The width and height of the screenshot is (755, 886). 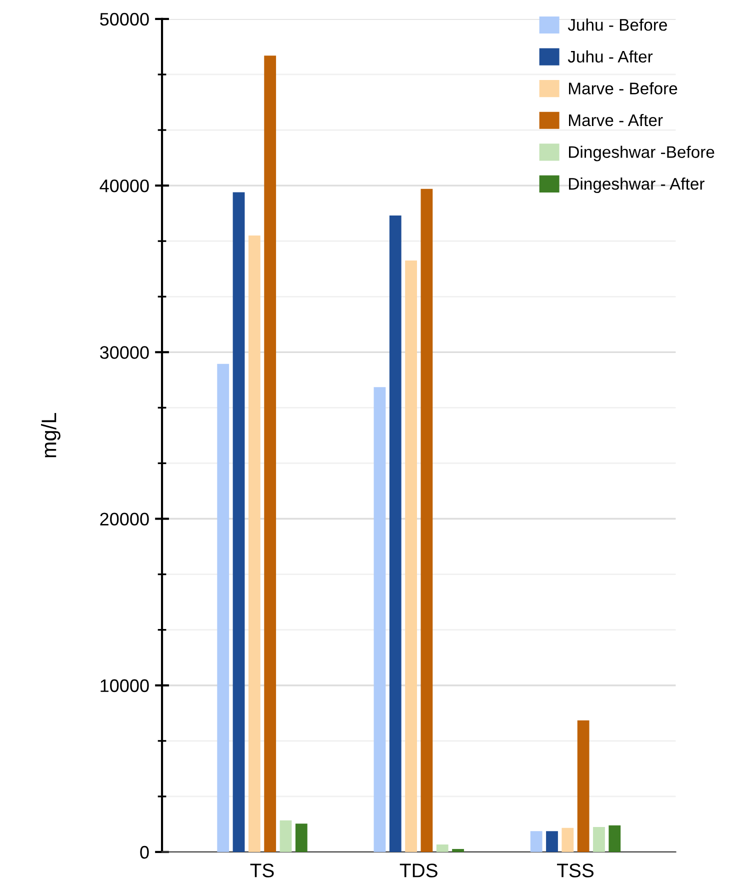 I want to click on legend-label: Marve - Before, so click(x=623, y=88).